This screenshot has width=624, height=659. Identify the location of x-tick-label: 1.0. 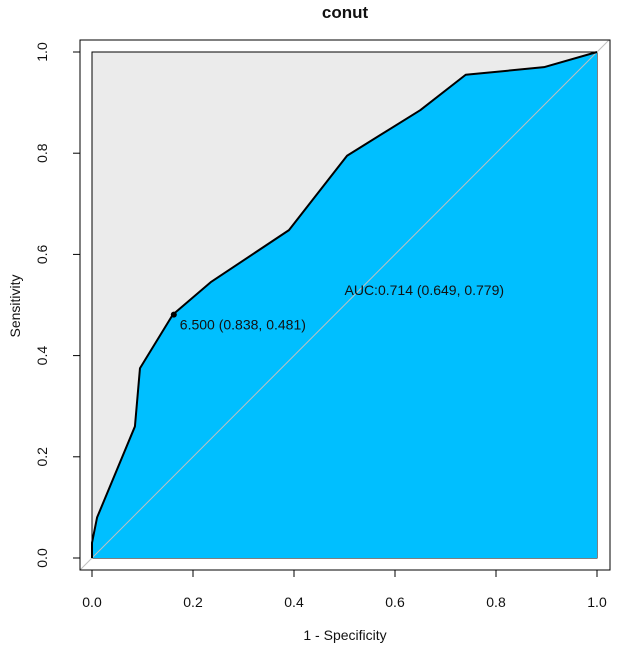
(597, 602).